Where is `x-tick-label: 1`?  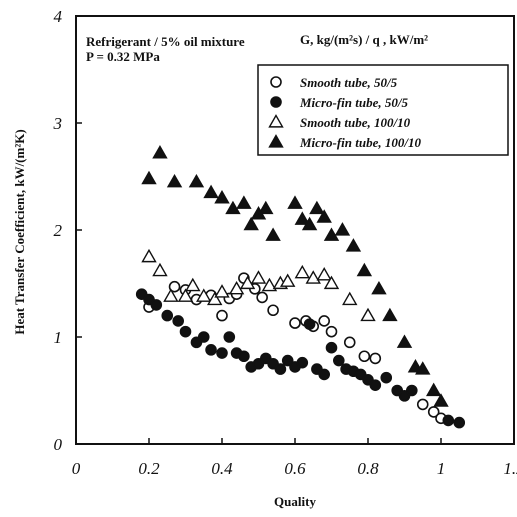
x-tick-label: 1 is located at coordinates (441, 468).